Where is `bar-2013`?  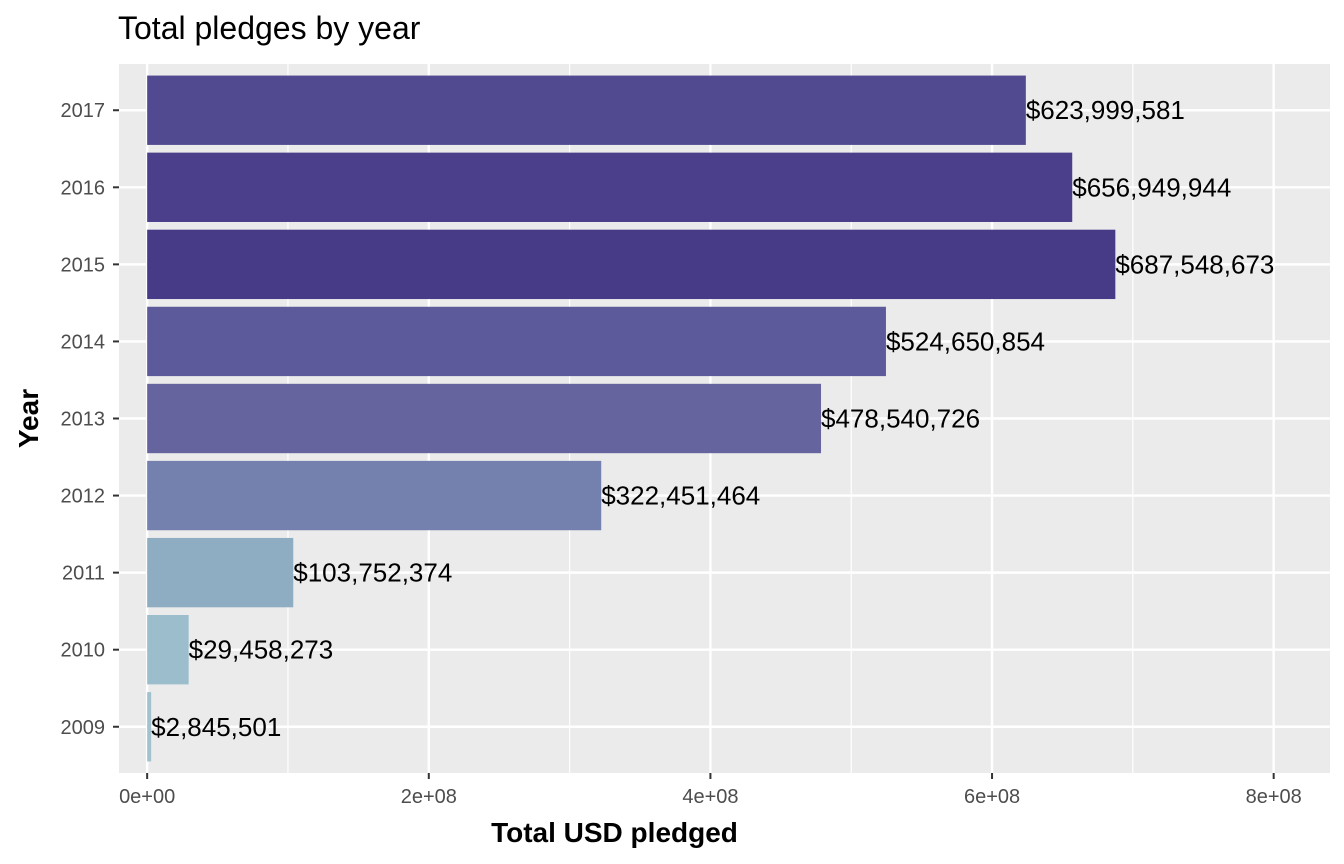
bar-2013 is located at coordinates (484, 418).